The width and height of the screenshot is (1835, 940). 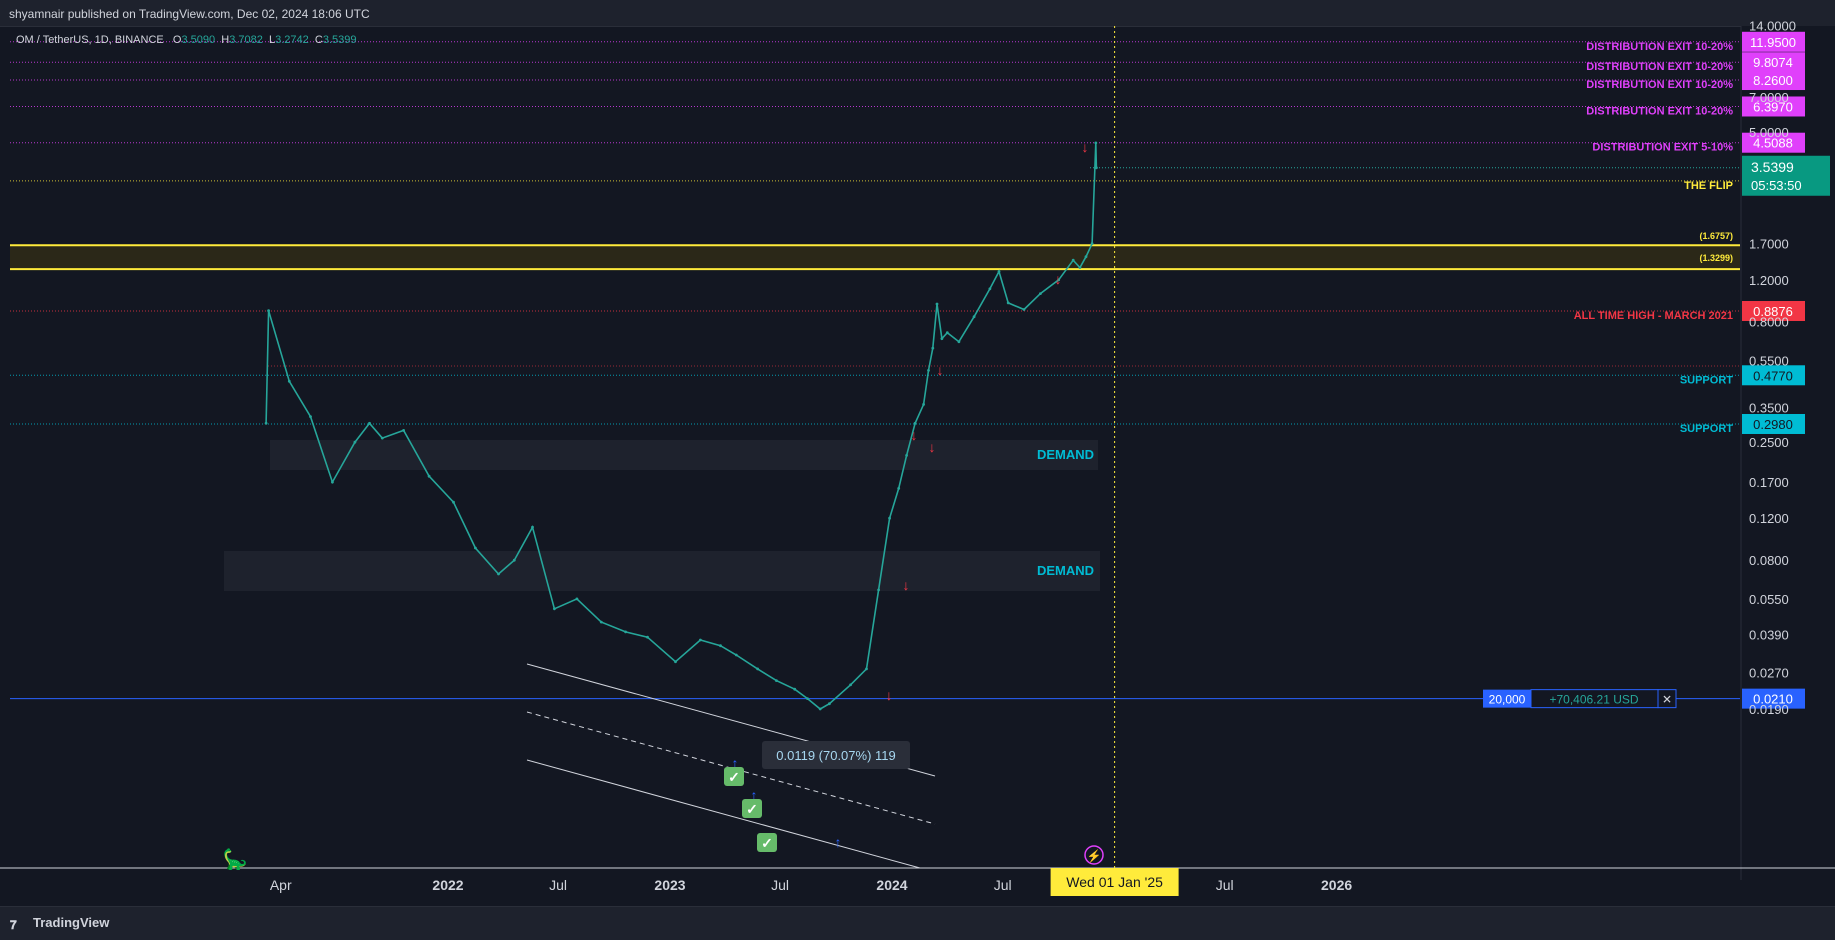 I want to click on level-label: DISTRIBUTION EXIT 5-10%, so click(x=1662, y=148).